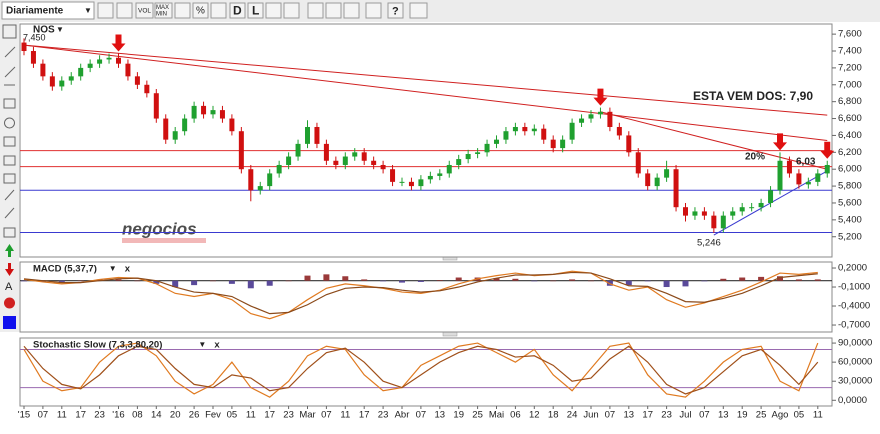 The height and width of the screenshot is (434, 880). Describe the element at coordinates (761, 415) in the screenshot. I see `x-tick-label: 25` at that location.